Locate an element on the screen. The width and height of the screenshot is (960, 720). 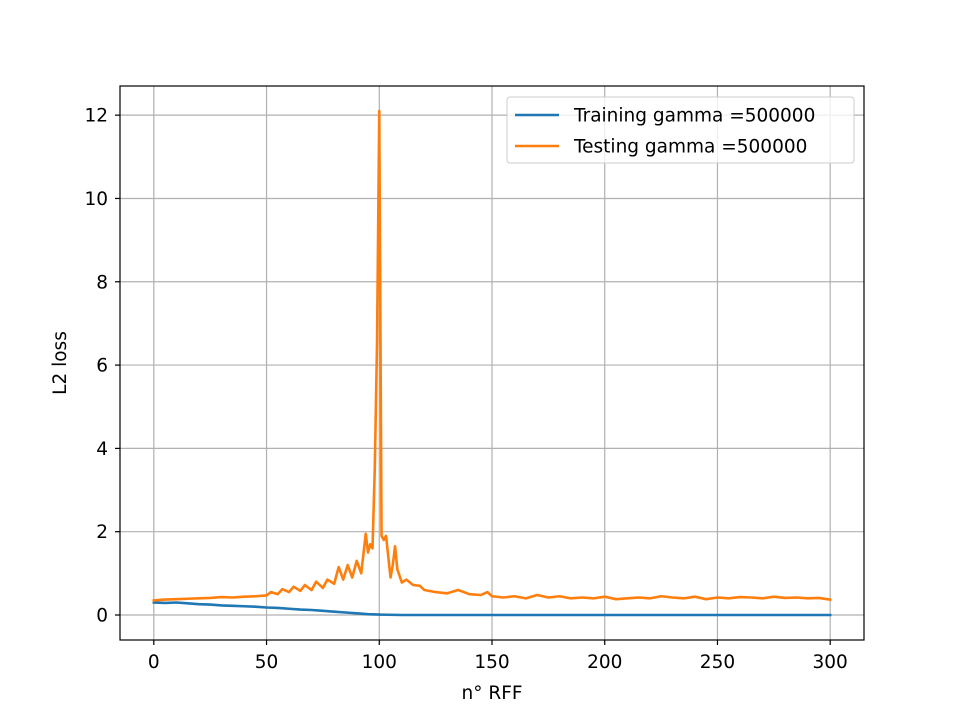
legend-box is located at coordinates (680, 130).